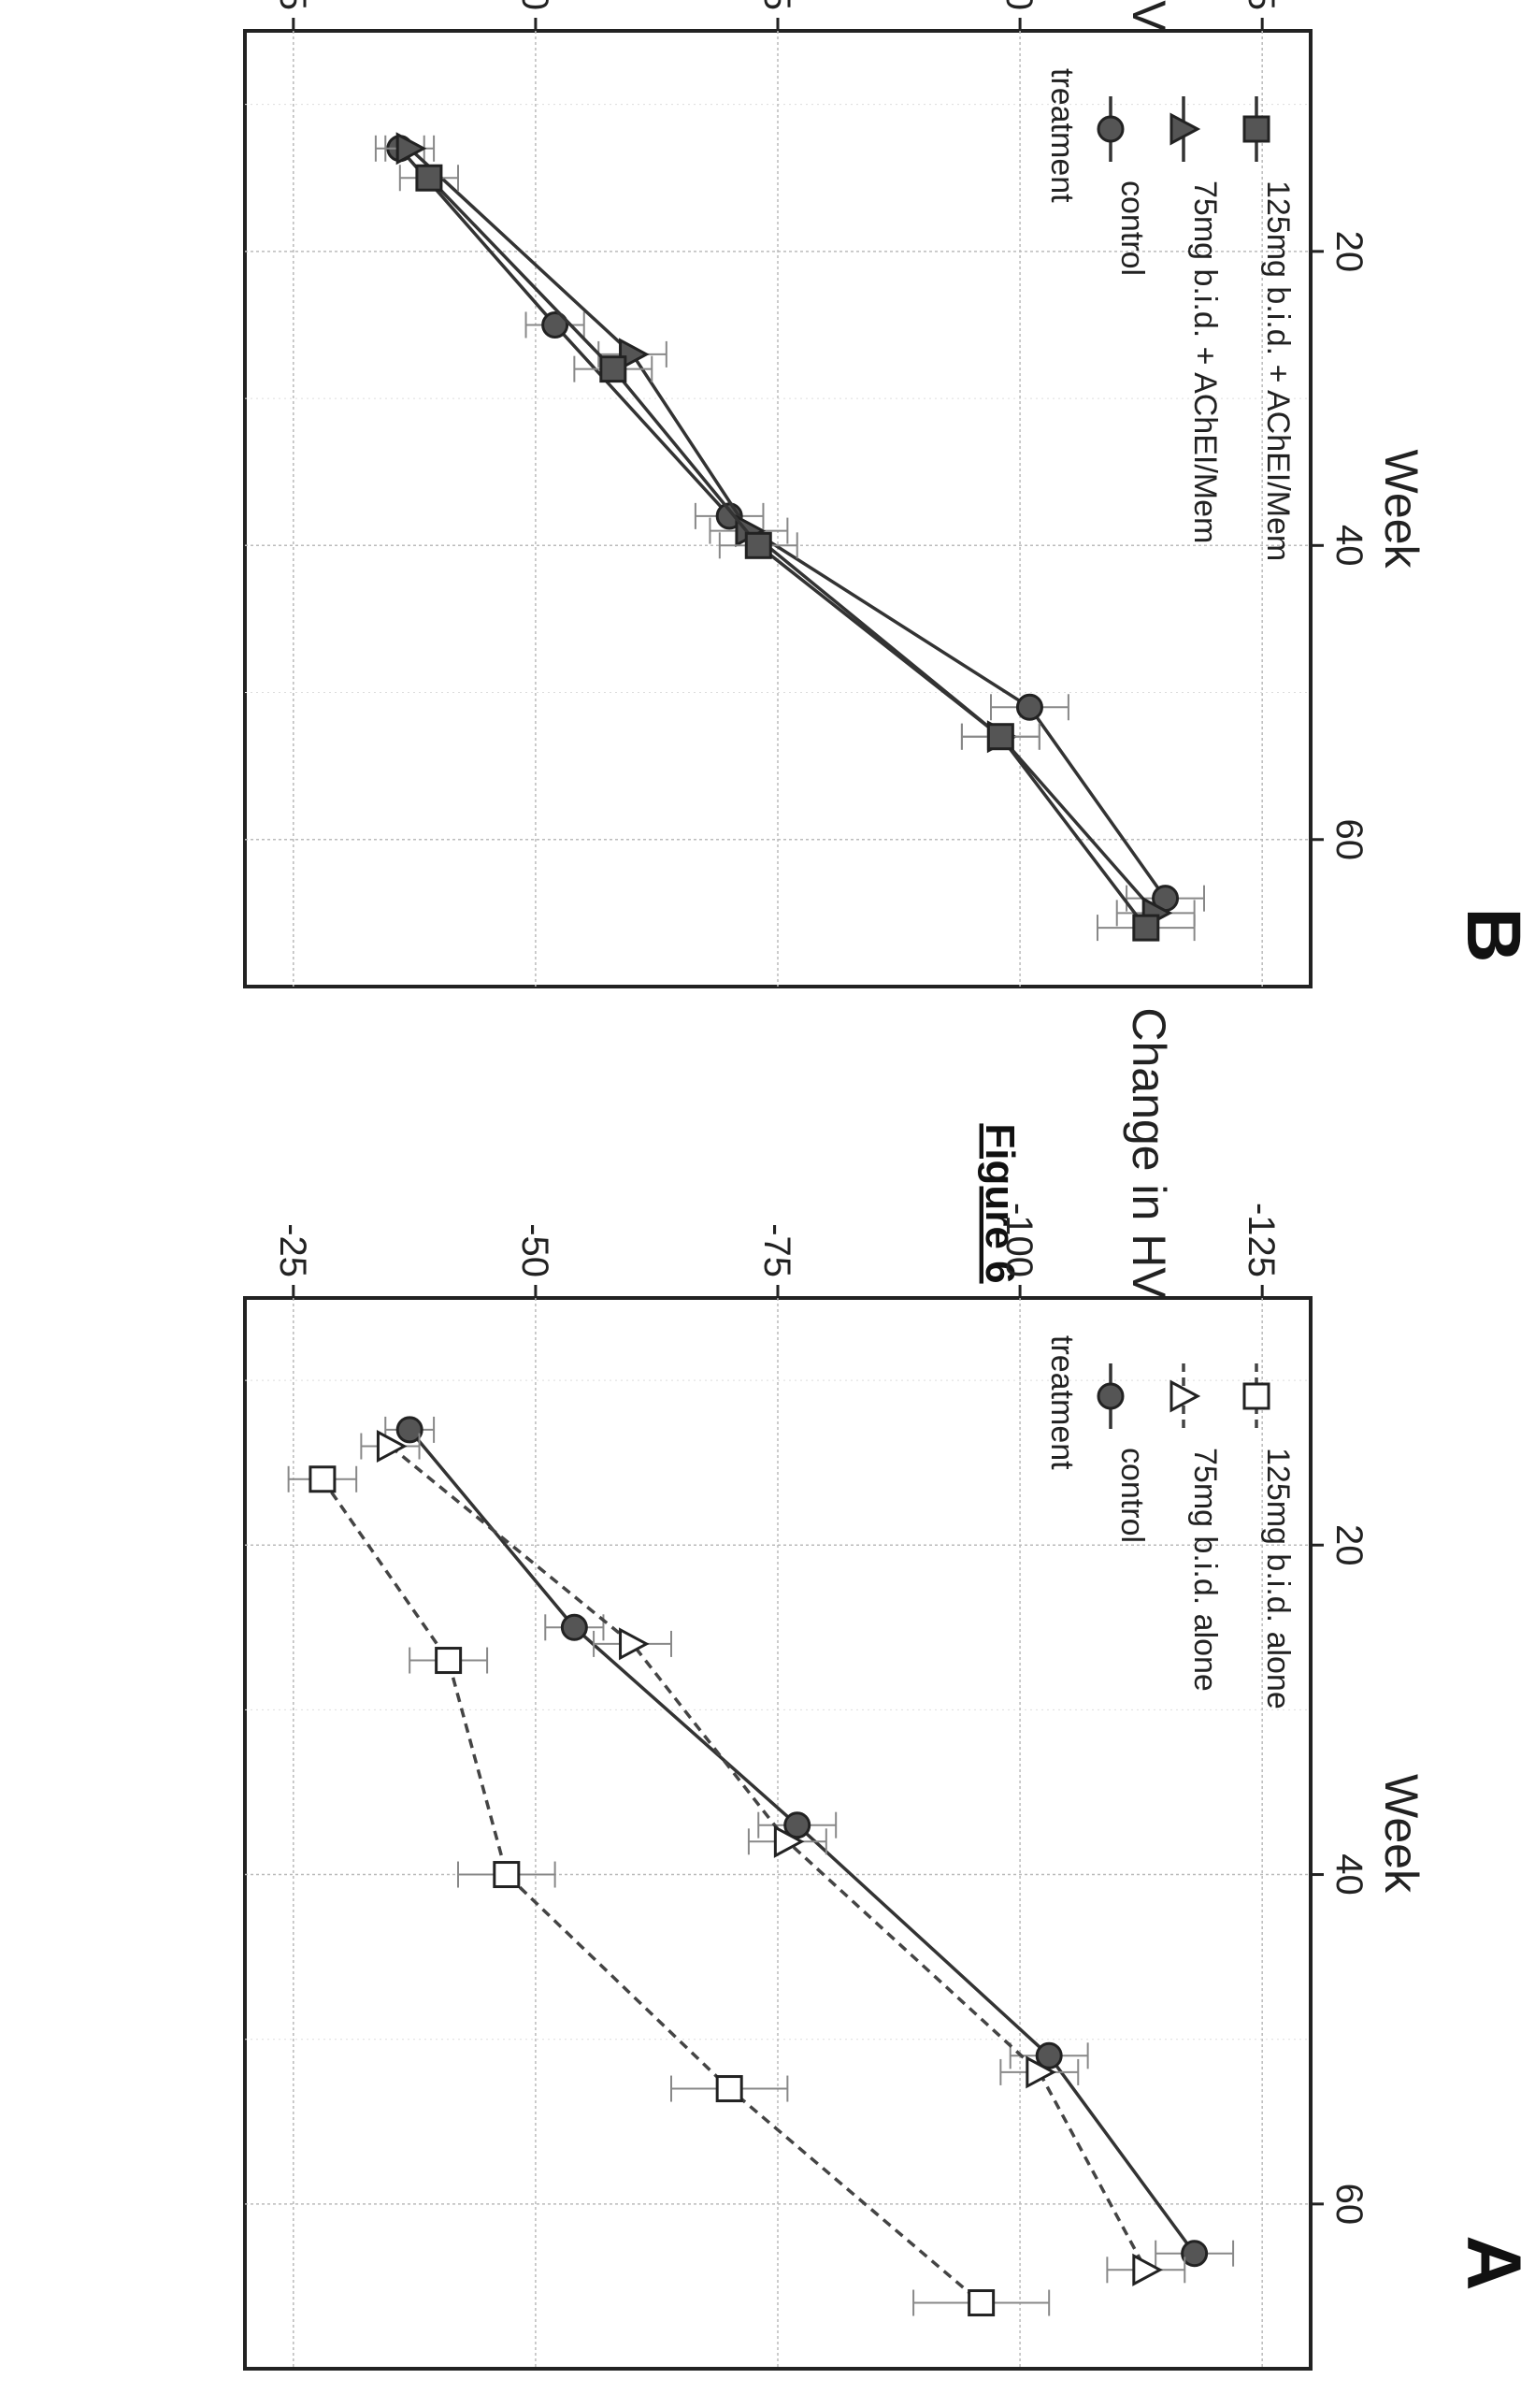 The image size is (1521, 2408). Describe the element at coordinates (652, 1891) in the screenshot. I see `panel-a-series-3-line` at that location.